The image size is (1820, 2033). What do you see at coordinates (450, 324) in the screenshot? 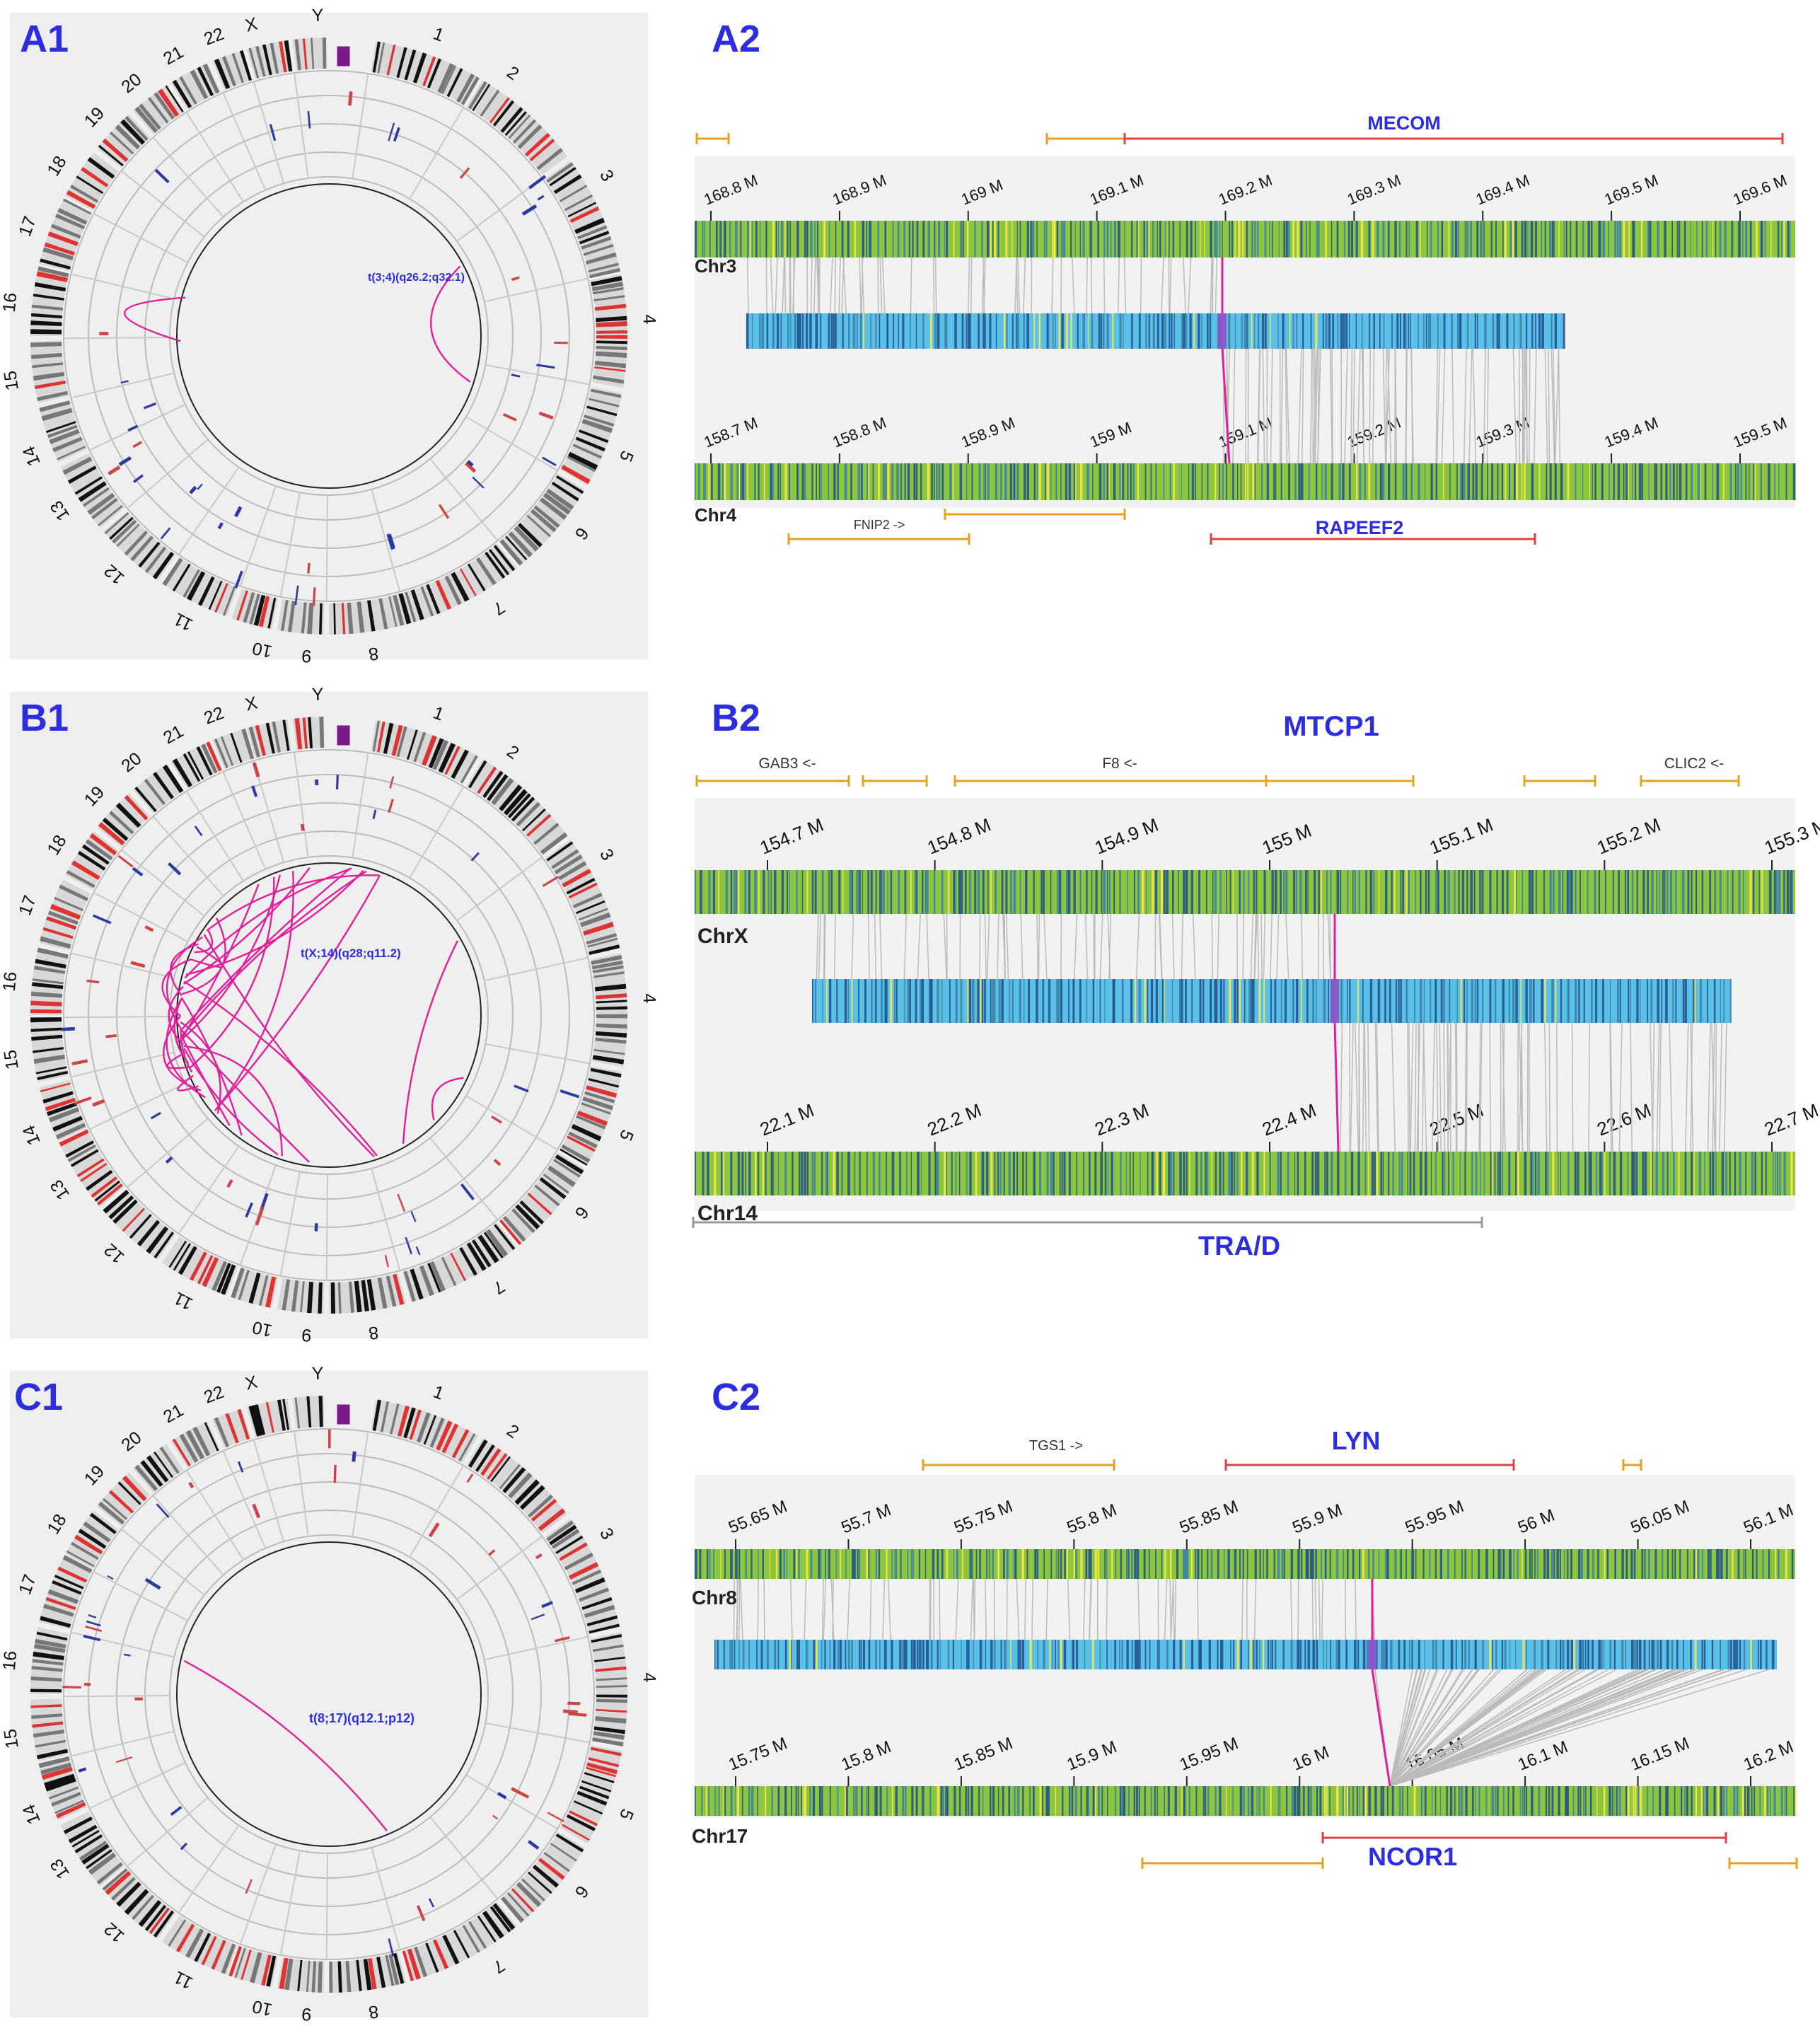
I see `translocation-link` at bounding box center [450, 324].